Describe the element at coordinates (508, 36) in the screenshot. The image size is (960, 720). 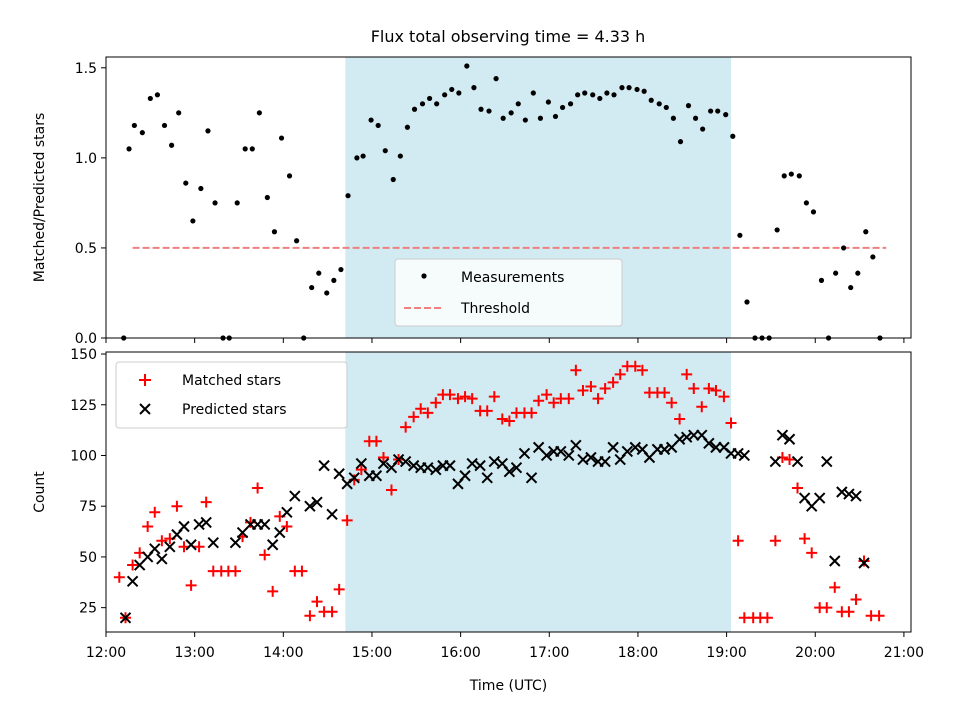
I see `figure-title: Flux total observing time = 4.33 h` at that location.